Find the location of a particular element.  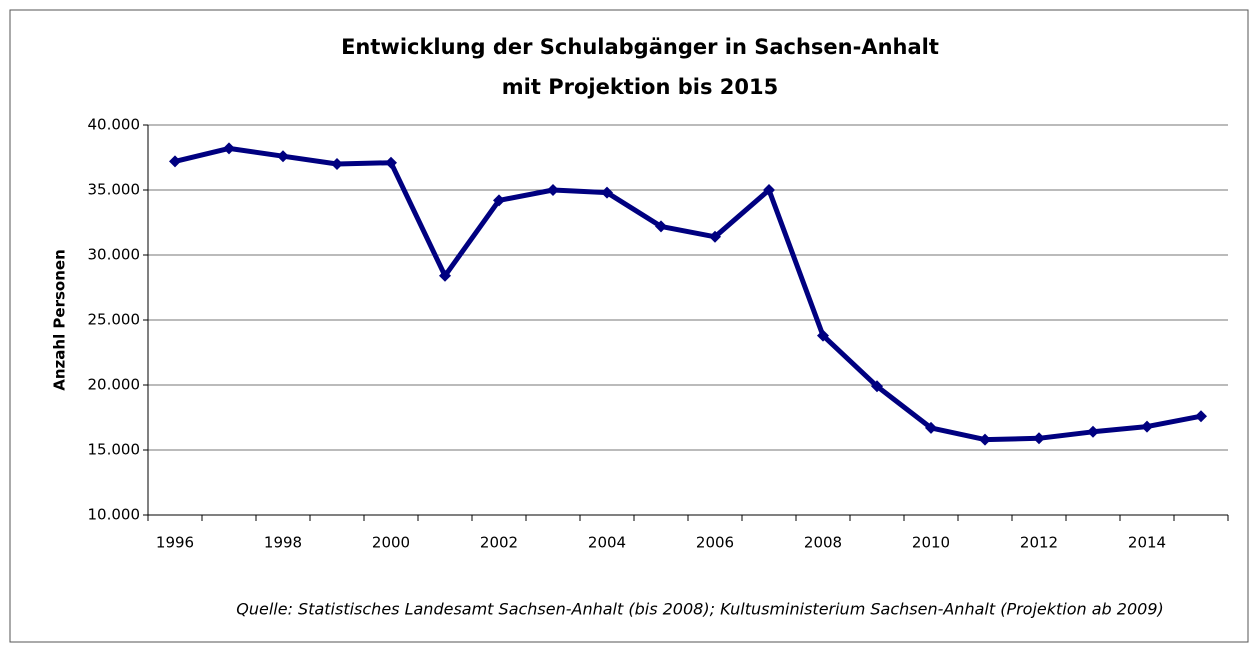

y-axis-label: Anzahl Personen is located at coordinates (60, 320).